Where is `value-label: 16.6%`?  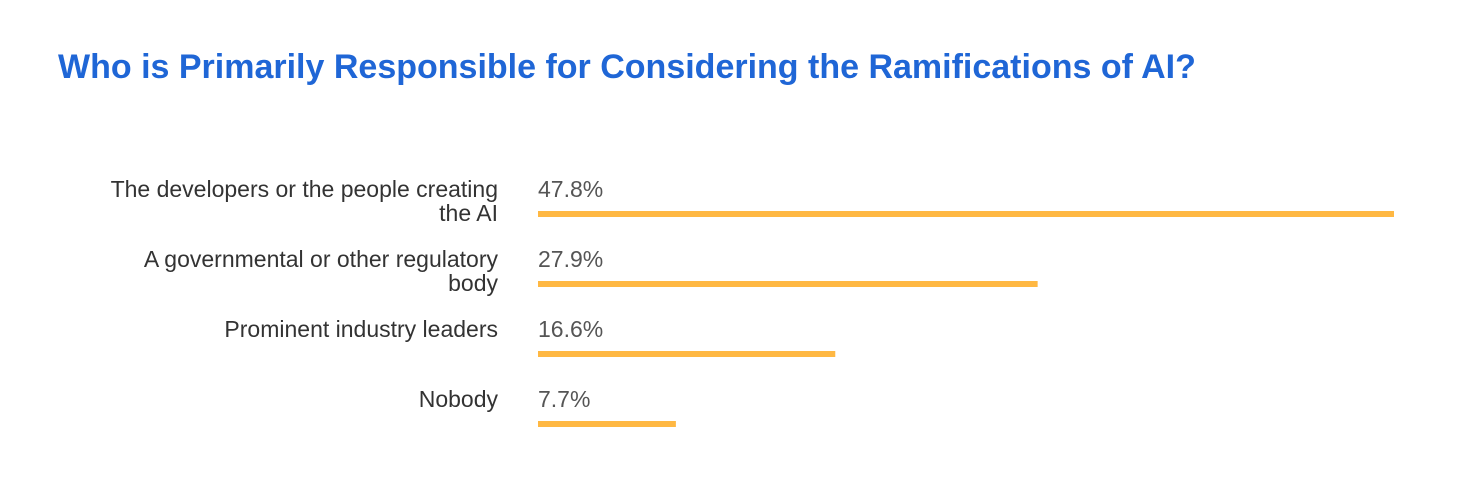 value-label: 16.6% is located at coordinates (570, 329).